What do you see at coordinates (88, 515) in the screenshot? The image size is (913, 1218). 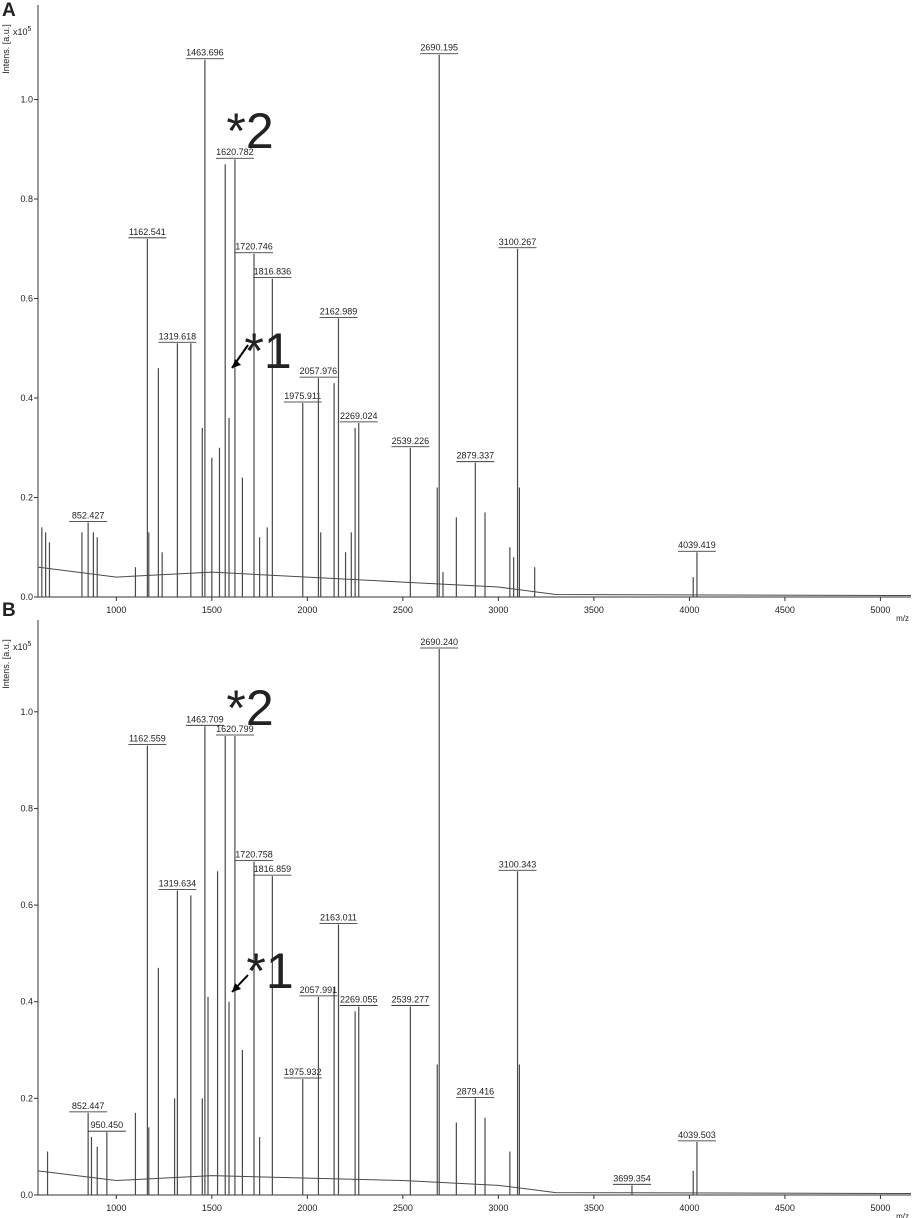 I see `peak-label: 852.427` at bounding box center [88, 515].